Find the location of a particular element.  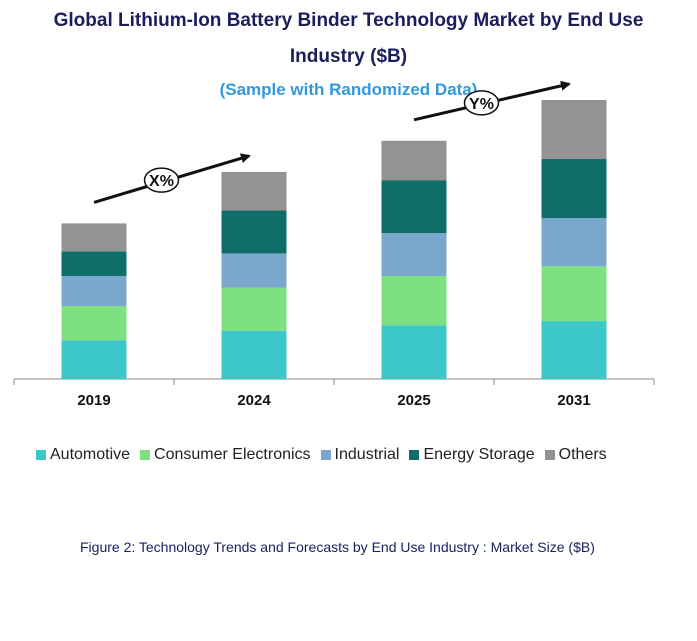

legend-swatch-others is located at coordinates (549, 455).